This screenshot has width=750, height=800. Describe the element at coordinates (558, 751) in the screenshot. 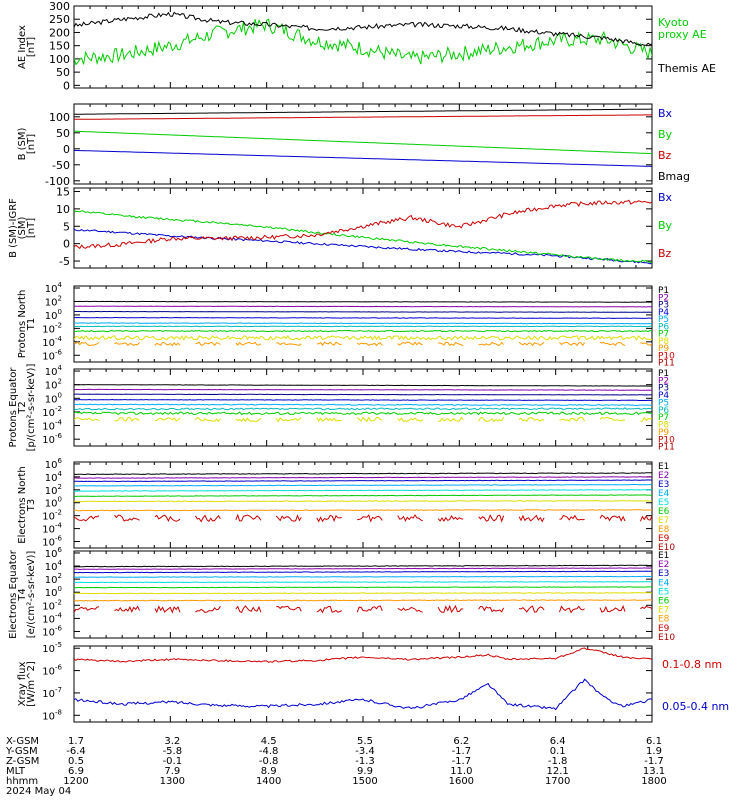

I see `footer-value: 0.1` at that location.